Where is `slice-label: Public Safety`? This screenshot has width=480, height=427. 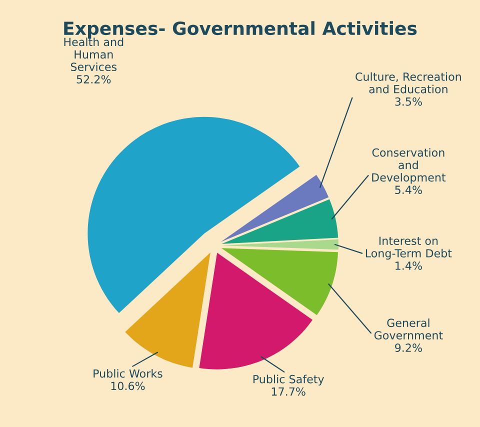 slice-label: Public Safety is located at coordinates (288, 380).